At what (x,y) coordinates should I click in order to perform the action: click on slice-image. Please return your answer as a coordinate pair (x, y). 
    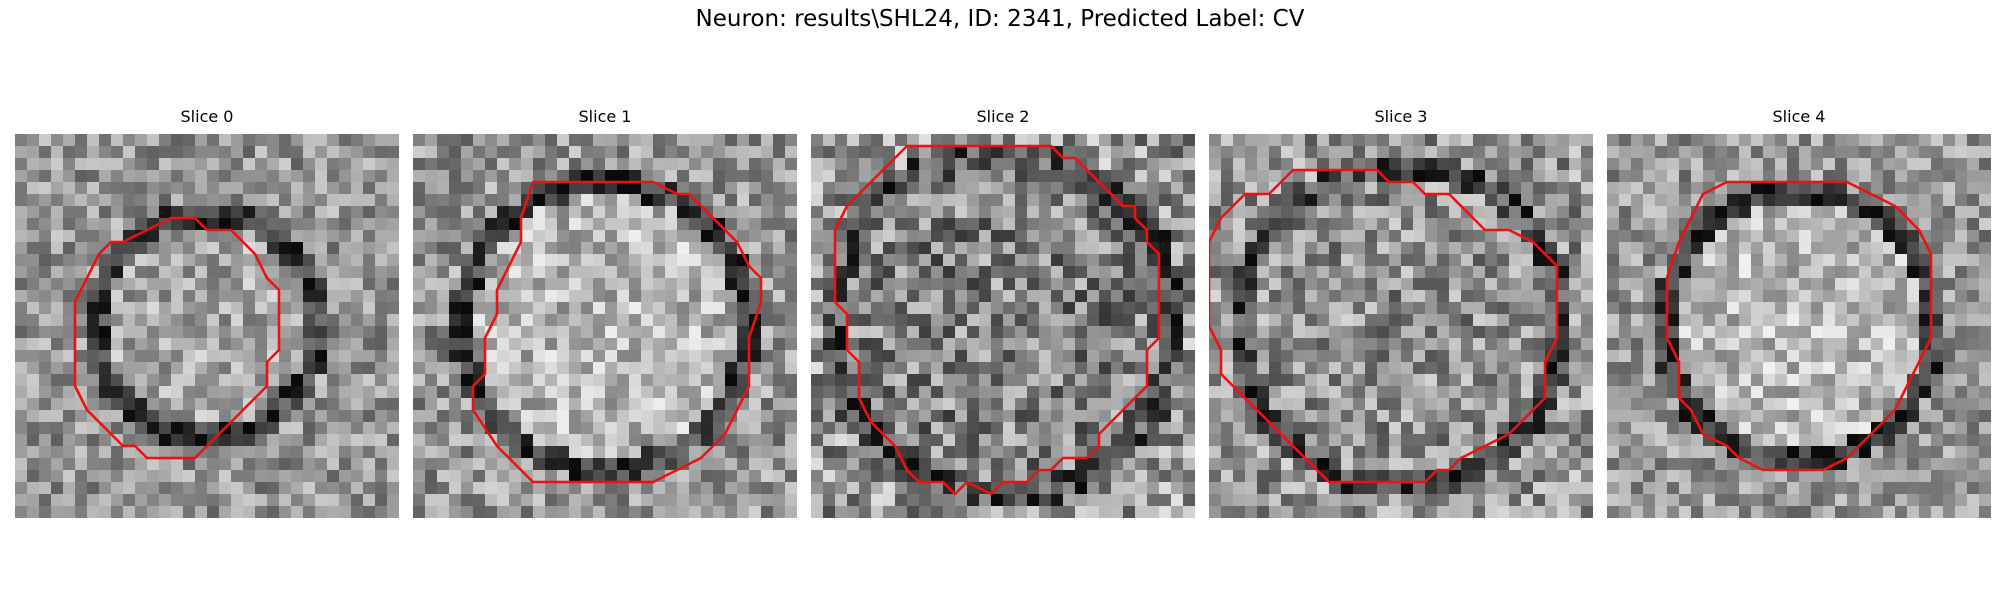
    Looking at the image, I should click on (1401, 326).